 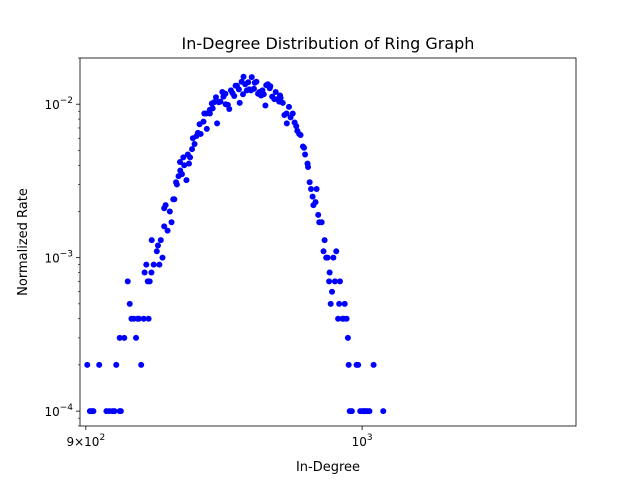 I want to click on y-tick-label: 10⁻², so click(x=58, y=104).